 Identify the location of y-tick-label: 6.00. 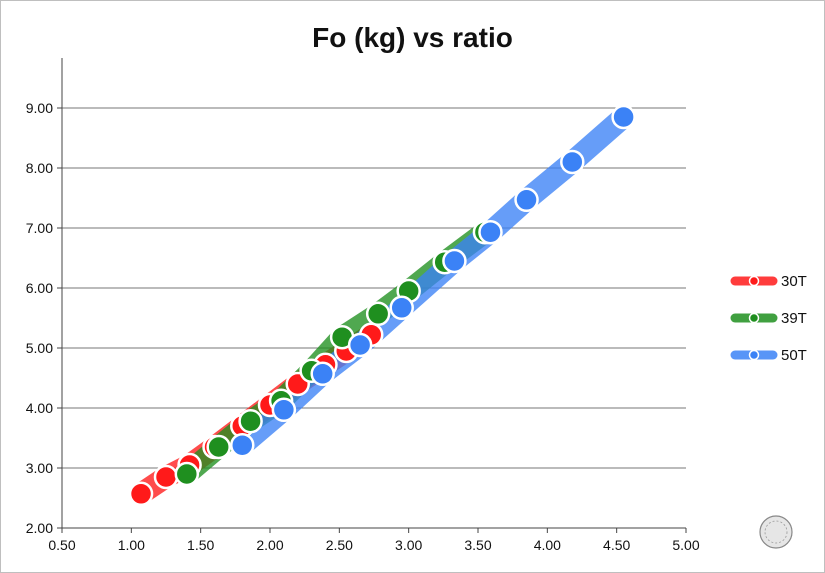
(39, 288).